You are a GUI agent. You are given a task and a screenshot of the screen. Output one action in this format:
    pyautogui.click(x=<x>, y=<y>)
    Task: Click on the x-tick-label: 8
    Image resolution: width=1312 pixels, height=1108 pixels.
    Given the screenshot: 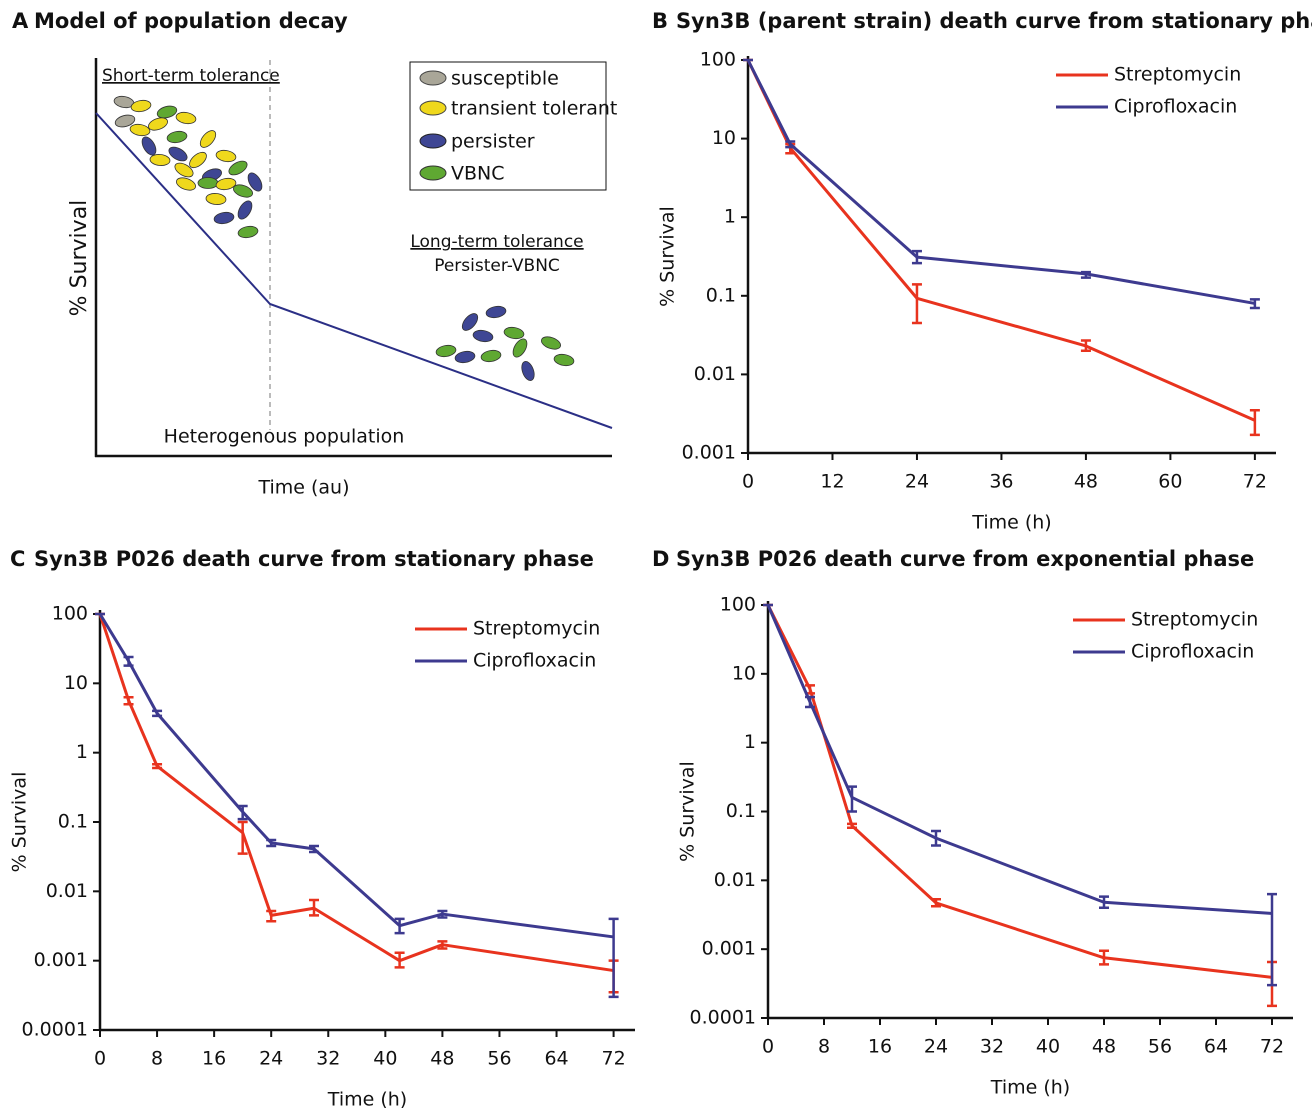 What is the action you would take?
    pyautogui.click(x=157, y=1059)
    